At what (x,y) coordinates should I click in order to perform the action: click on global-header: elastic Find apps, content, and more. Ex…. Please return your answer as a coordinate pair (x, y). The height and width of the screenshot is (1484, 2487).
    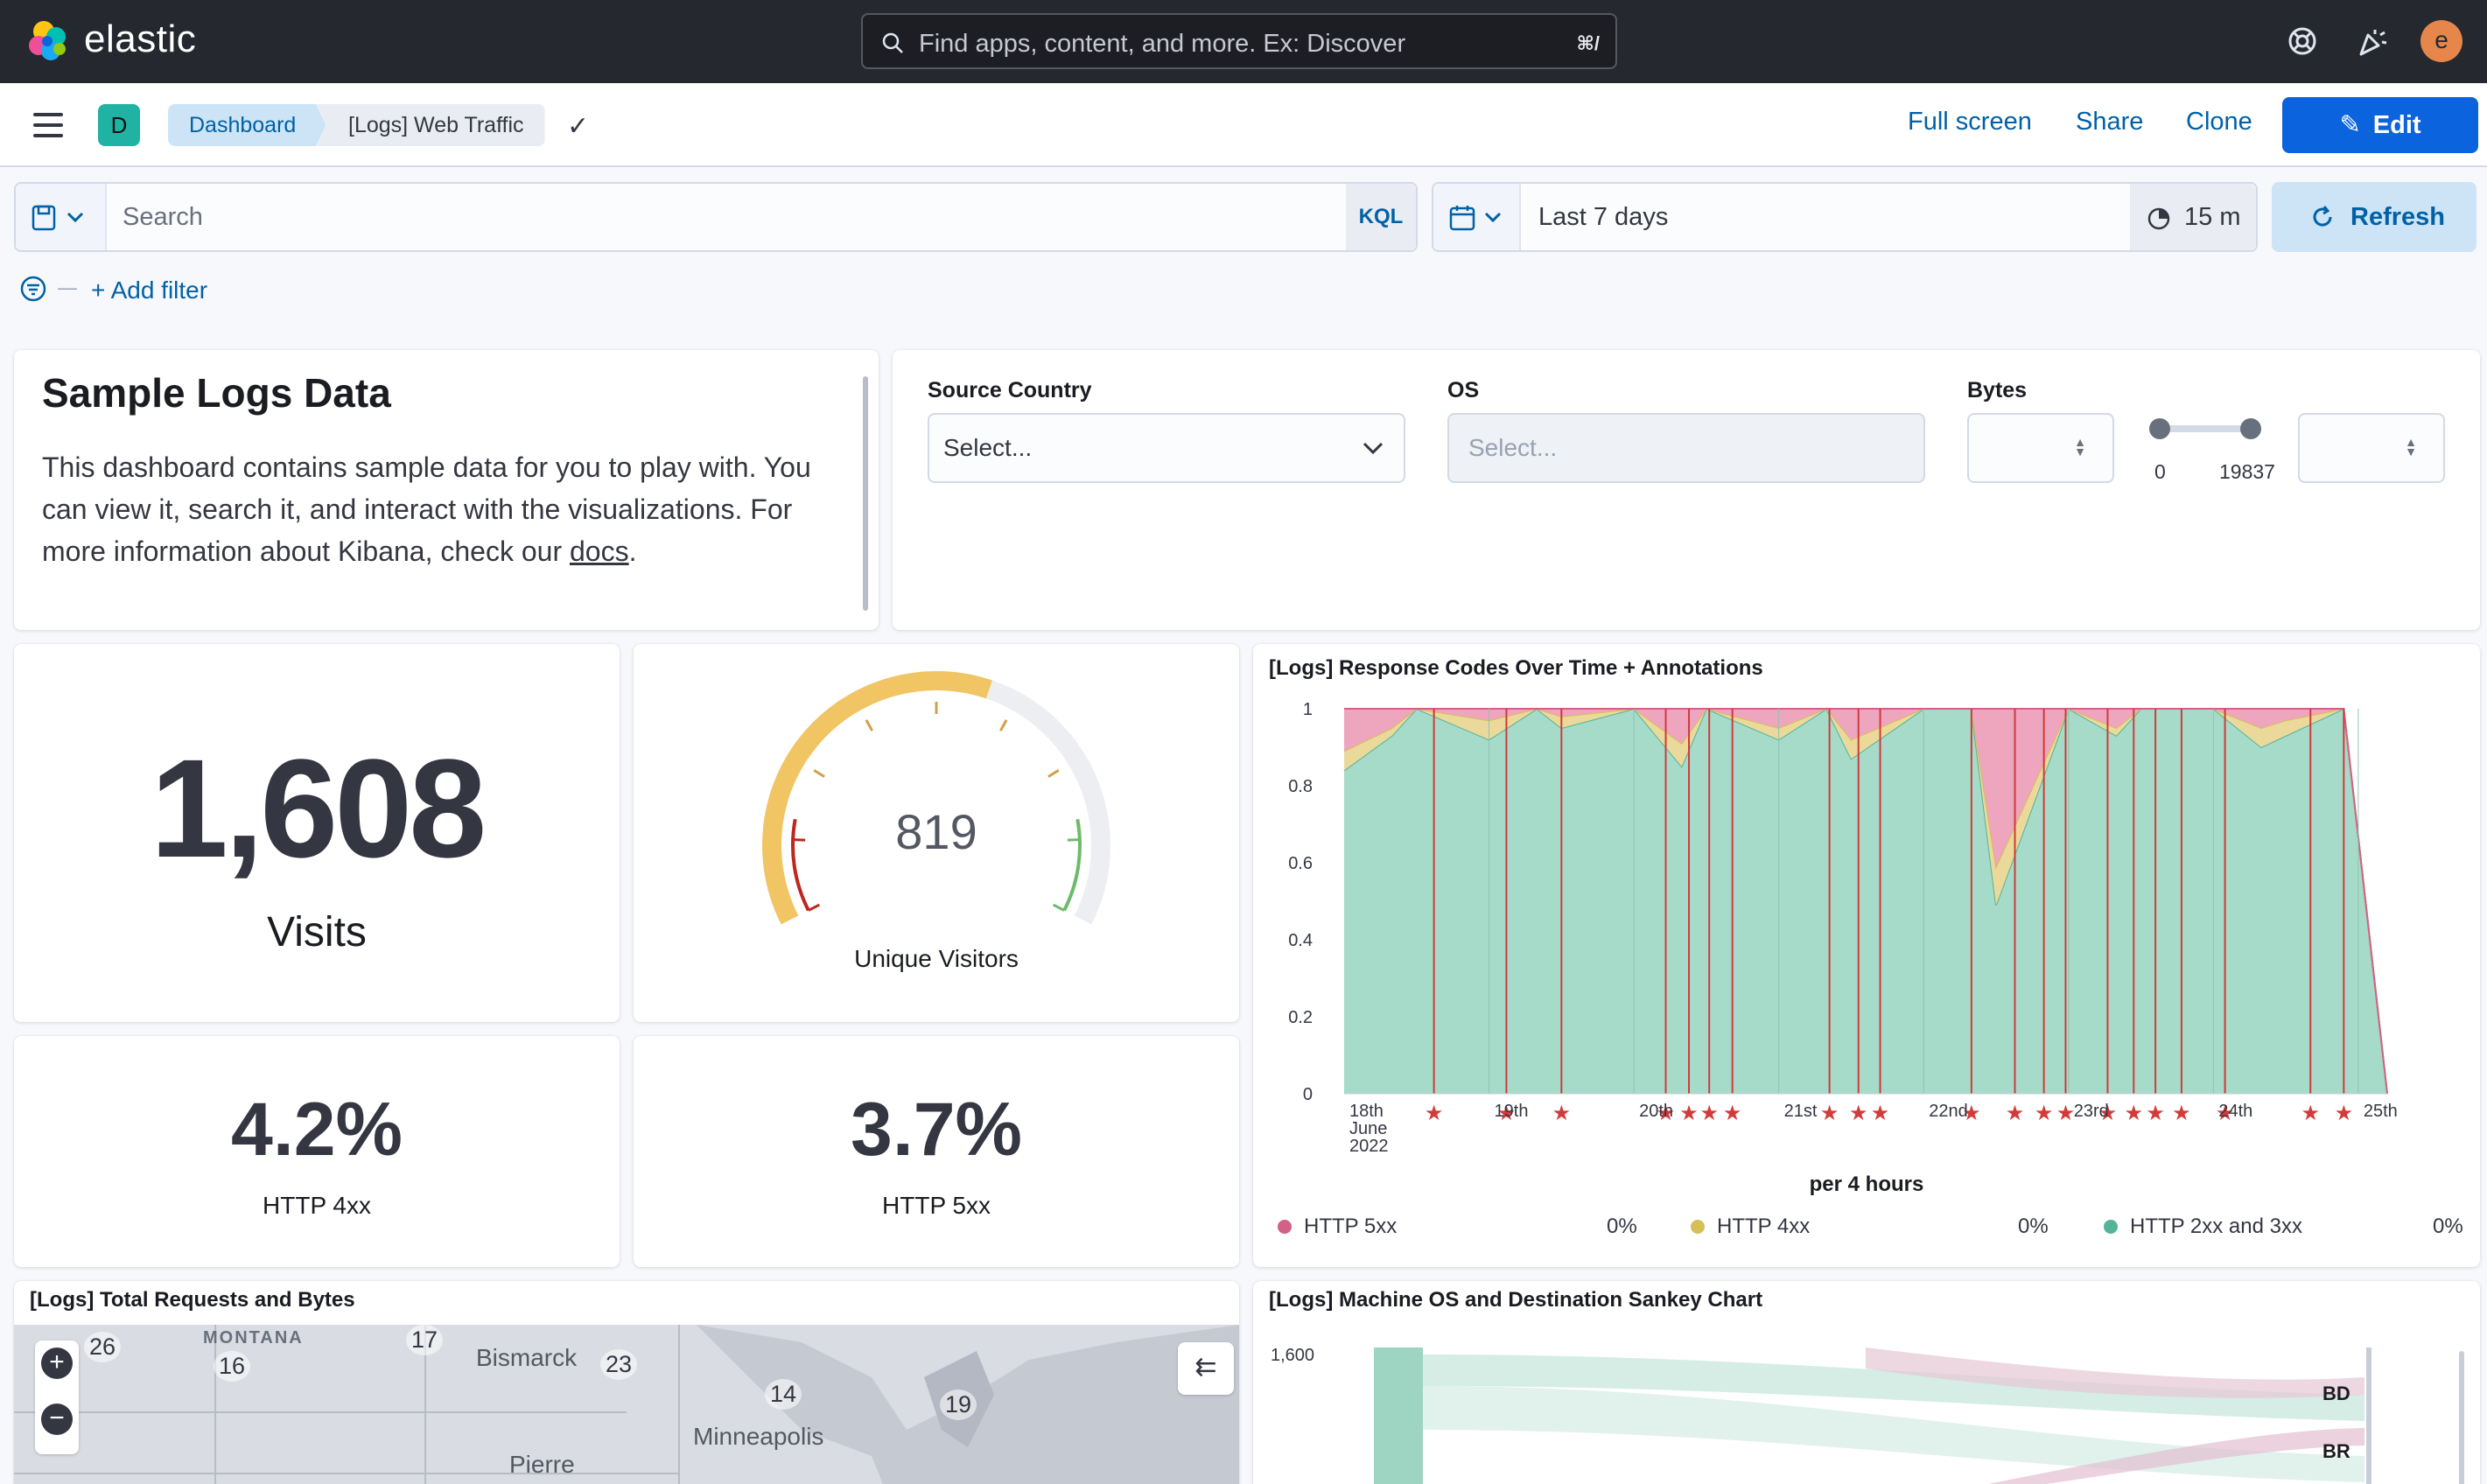
    Looking at the image, I should click on (1244, 41).